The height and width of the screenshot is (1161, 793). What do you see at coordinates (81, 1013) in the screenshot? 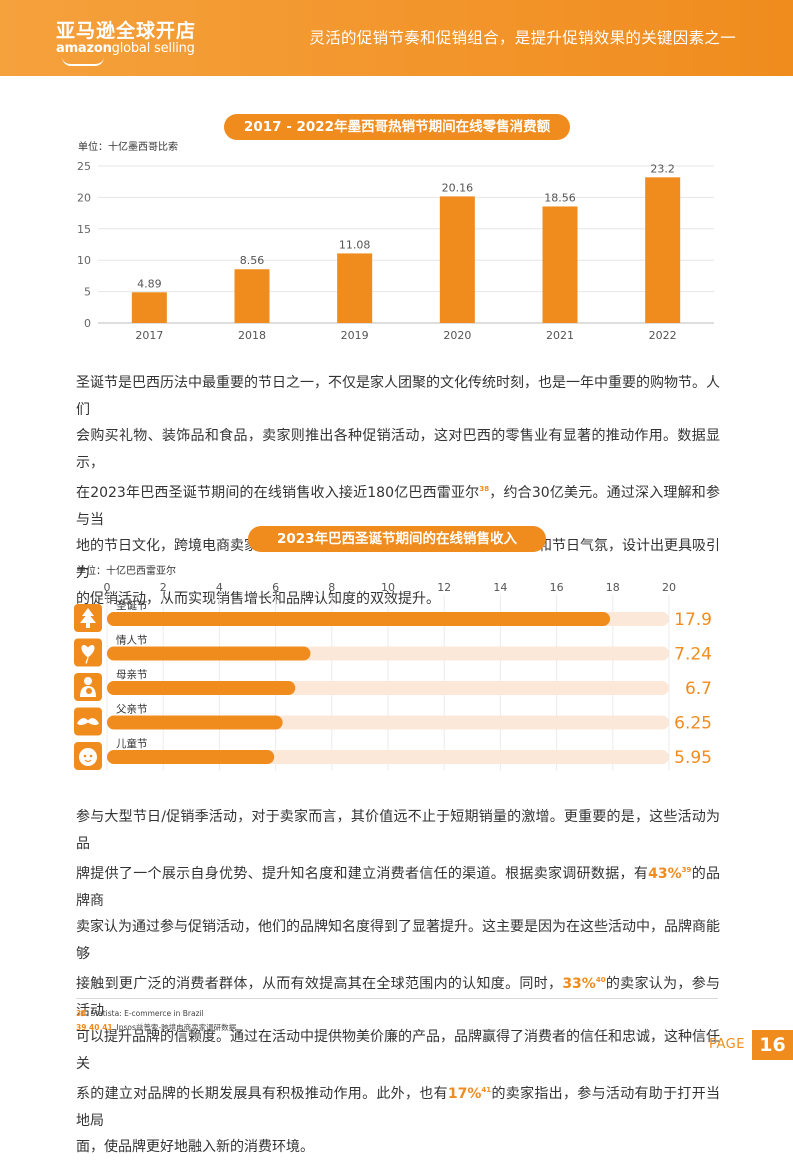
I see `footnote-number: 38` at bounding box center [81, 1013].